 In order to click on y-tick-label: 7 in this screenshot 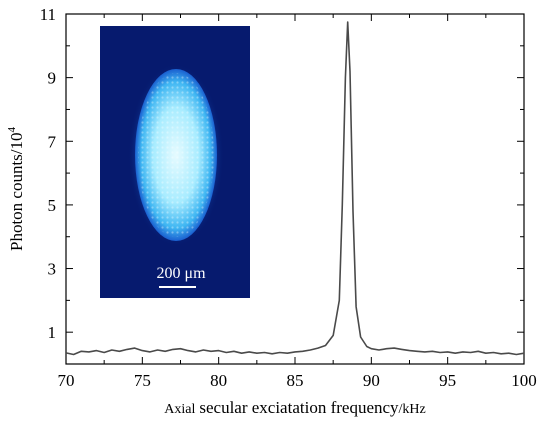, I will do `click(52, 141)`.